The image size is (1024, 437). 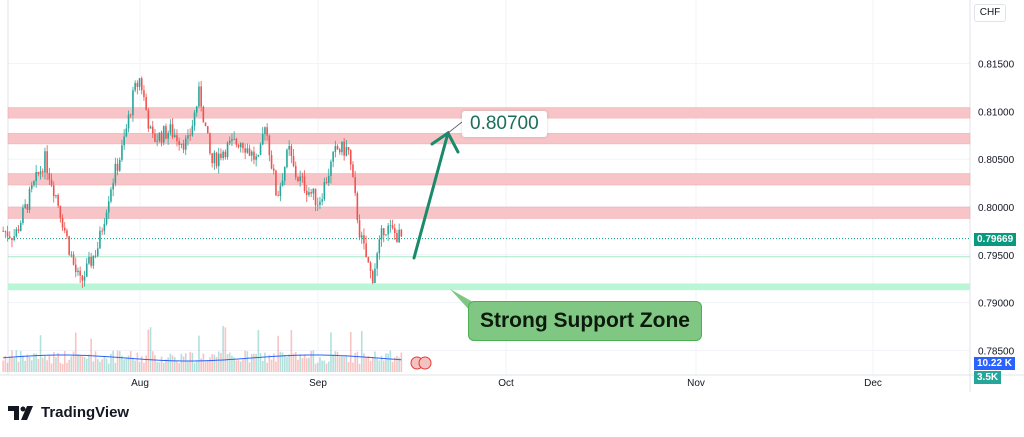 I want to click on volume-bars, so click(x=217, y=349).